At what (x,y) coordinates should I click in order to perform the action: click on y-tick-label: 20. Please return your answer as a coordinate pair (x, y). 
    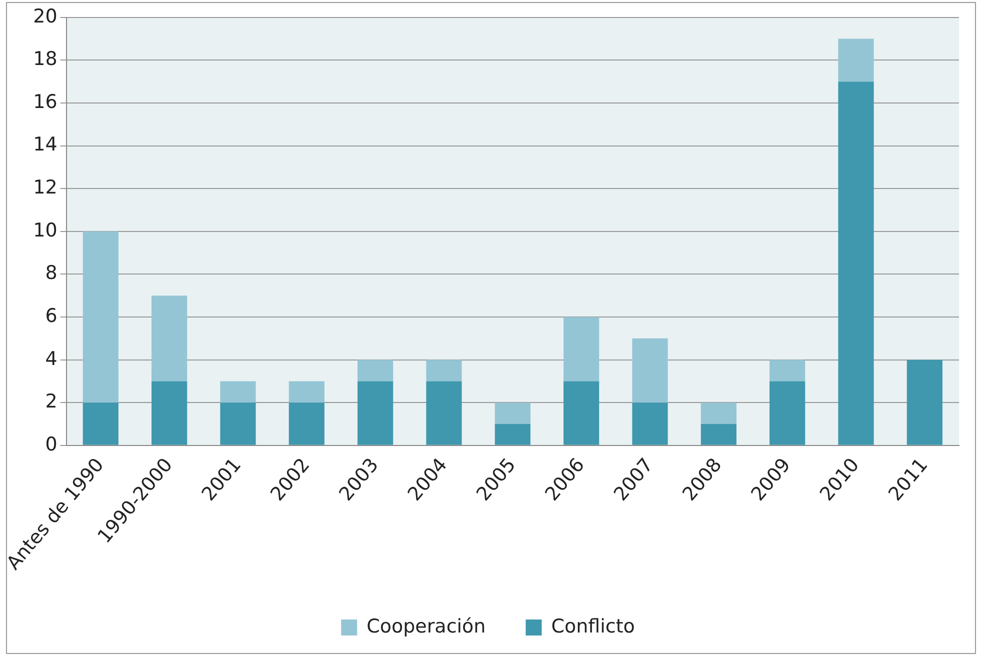
    Looking at the image, I should click on (45, 16).